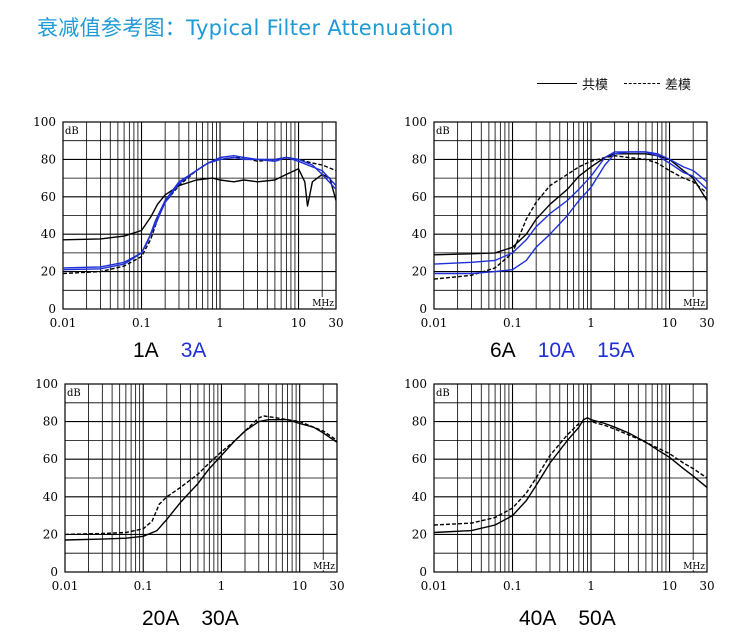 This screenshot has height=642, width=750. What do you see at coordinates (614, 83) in the screenshot?
I see `legend: 共模 差模` at bounding box center [614, 83].